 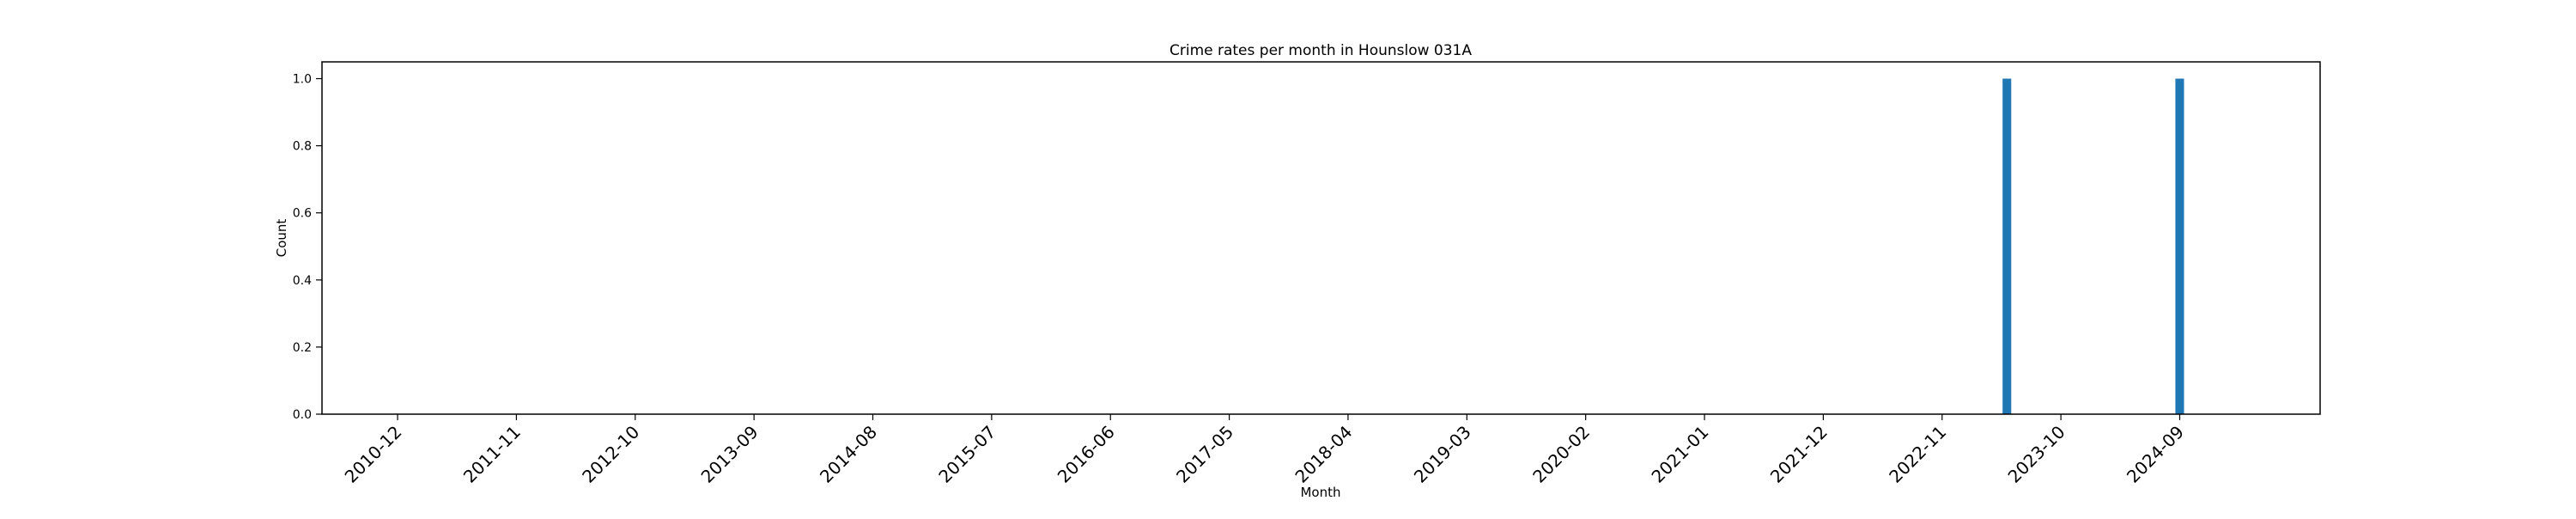 I want to click on x-tick-label: 2023-10, so click(x=2036, y=454).